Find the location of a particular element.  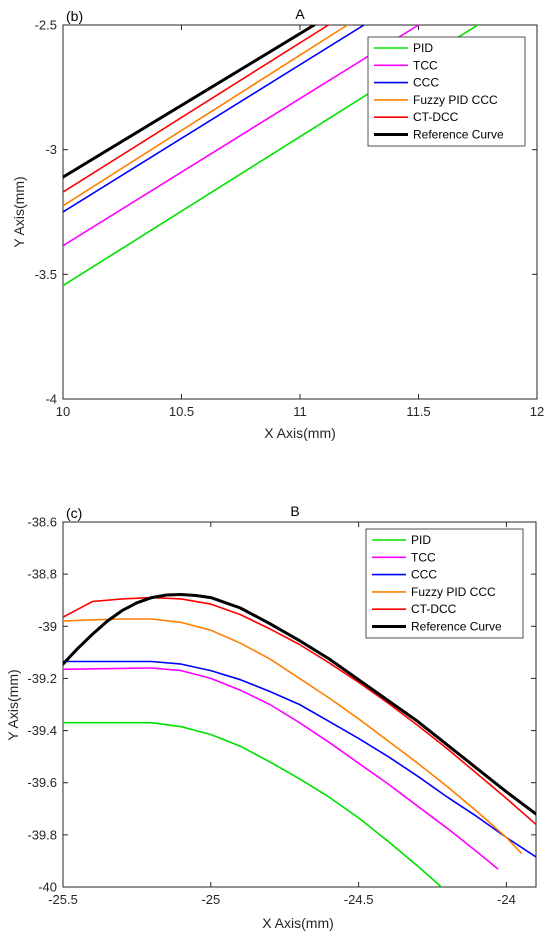

panel-label: (c) is located at coordinates (74, 513).